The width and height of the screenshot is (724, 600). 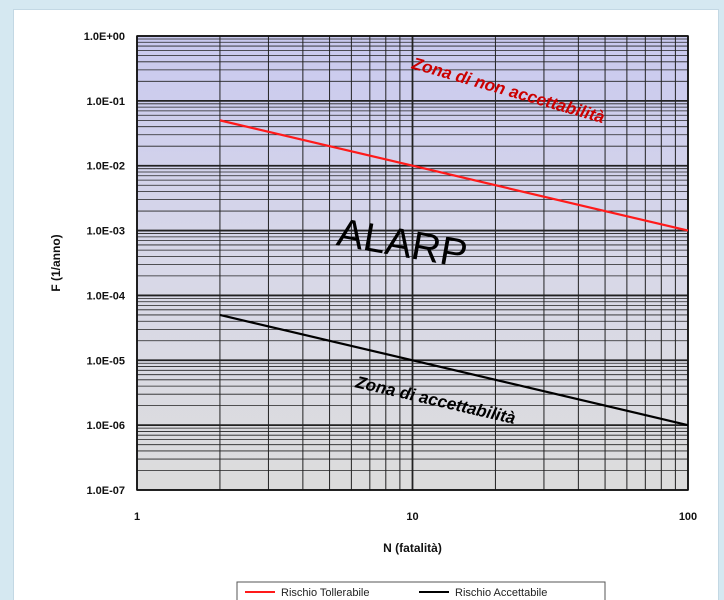 What do you see at coordinates (454, 370) in the screenshot?
I see `series-line-accettabile` at bounding box center [454, 370].